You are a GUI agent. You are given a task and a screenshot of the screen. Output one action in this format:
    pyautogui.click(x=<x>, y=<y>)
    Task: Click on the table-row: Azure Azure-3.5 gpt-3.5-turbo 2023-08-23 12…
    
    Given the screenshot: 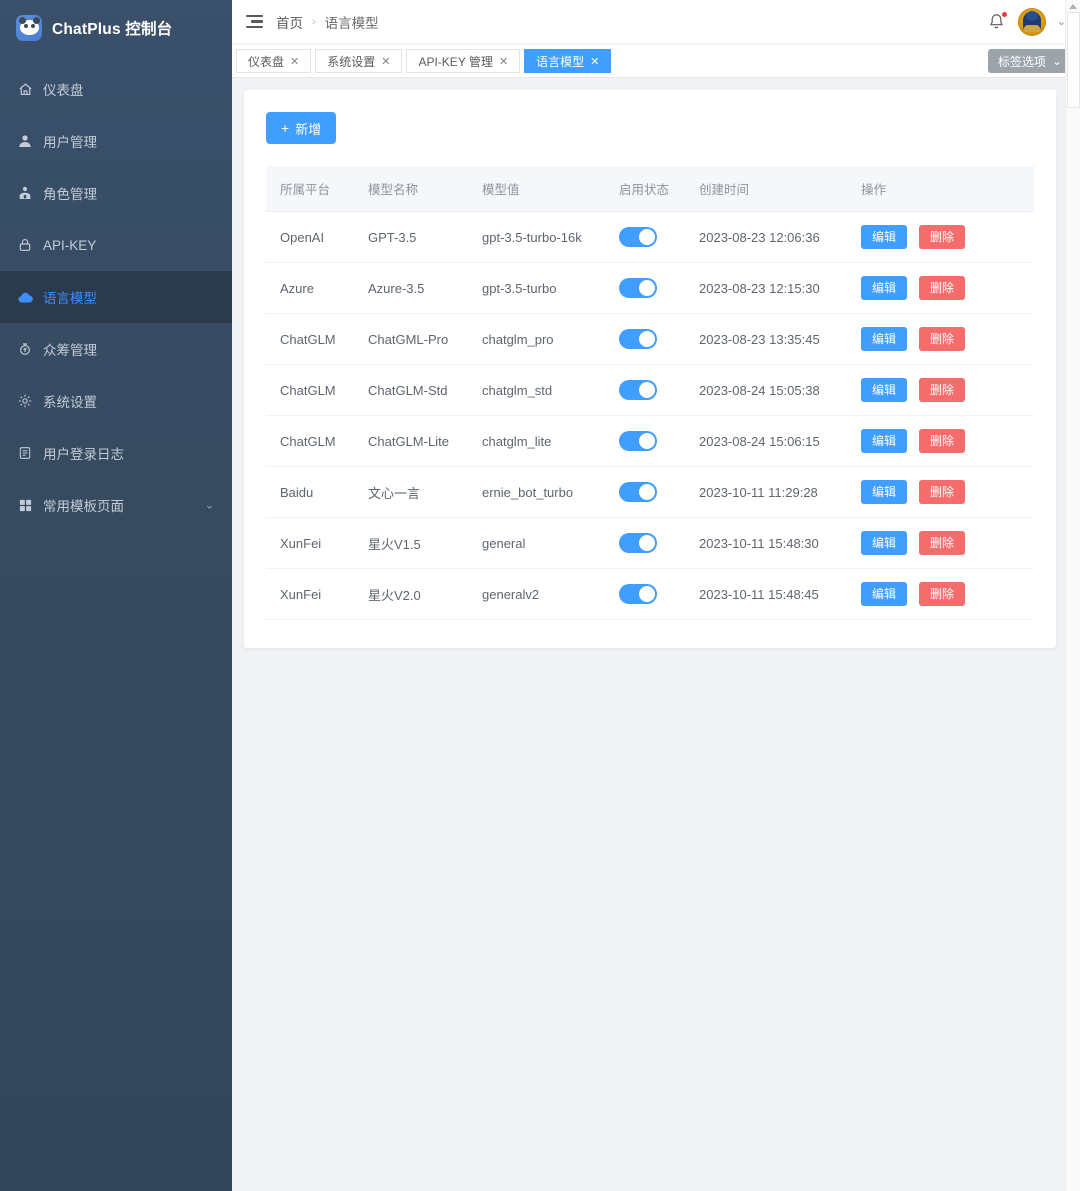 What is the action you would take?
    pyautogui.click(x=650, y=288)
    